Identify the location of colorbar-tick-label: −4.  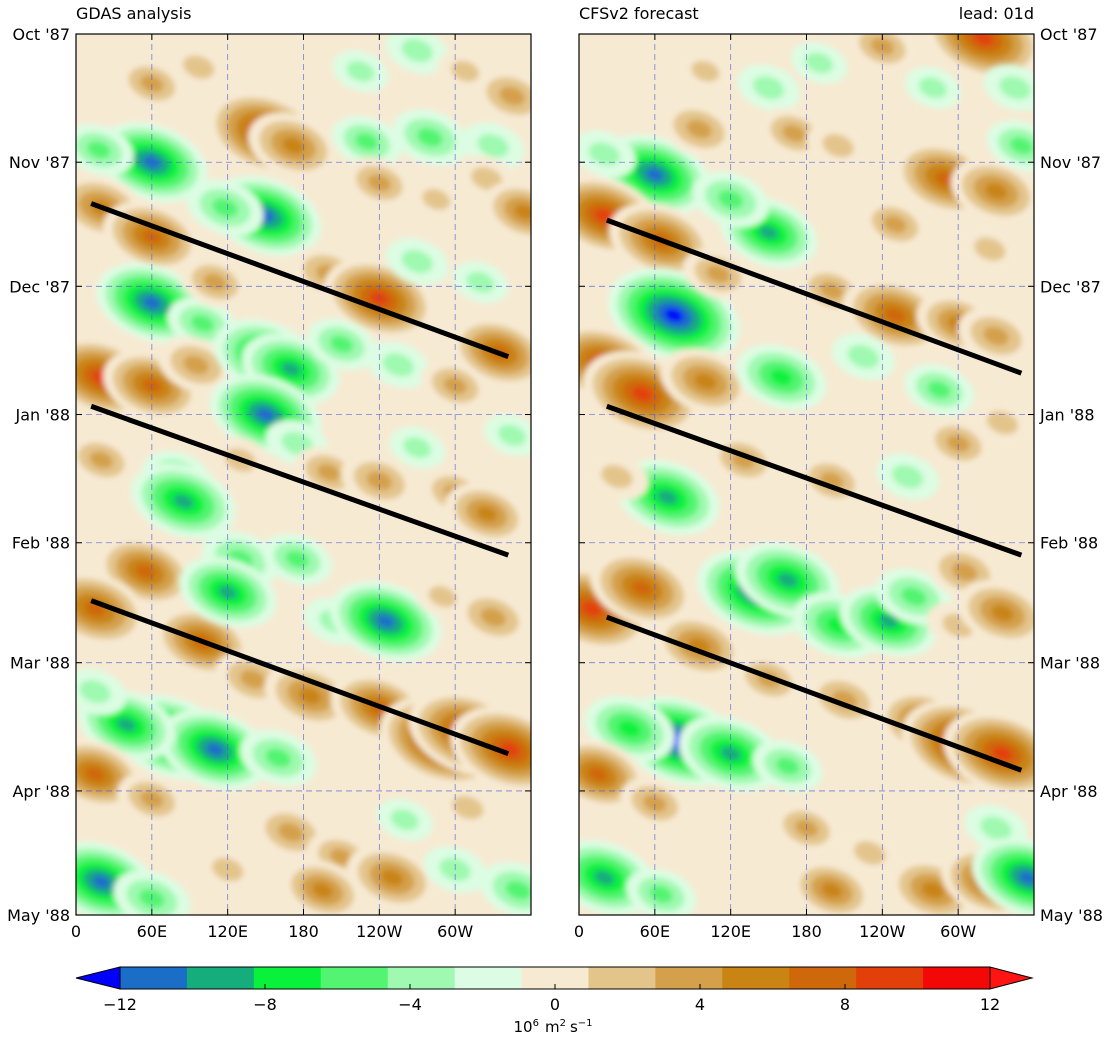
(410, 1004).